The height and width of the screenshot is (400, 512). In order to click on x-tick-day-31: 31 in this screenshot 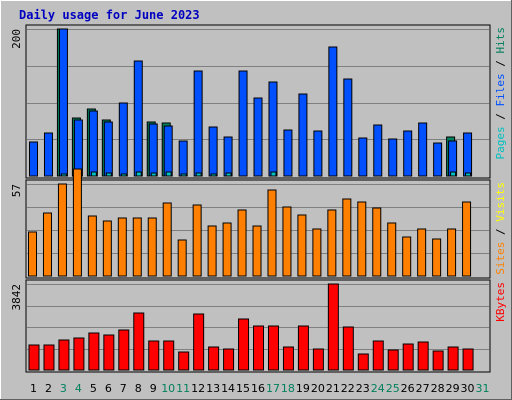, I will do `click(483, 388)`.